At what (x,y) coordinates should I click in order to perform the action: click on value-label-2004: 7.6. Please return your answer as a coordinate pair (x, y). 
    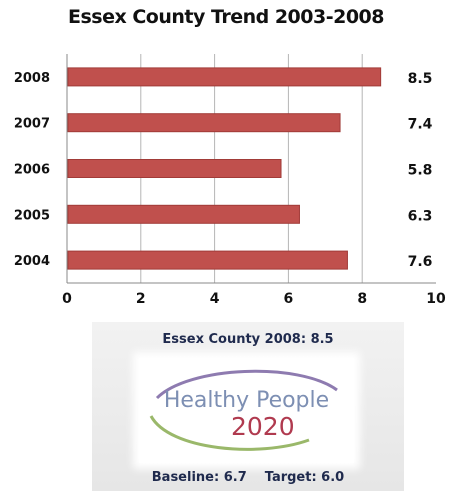
    Looking at the image, I should click on (420, 262).